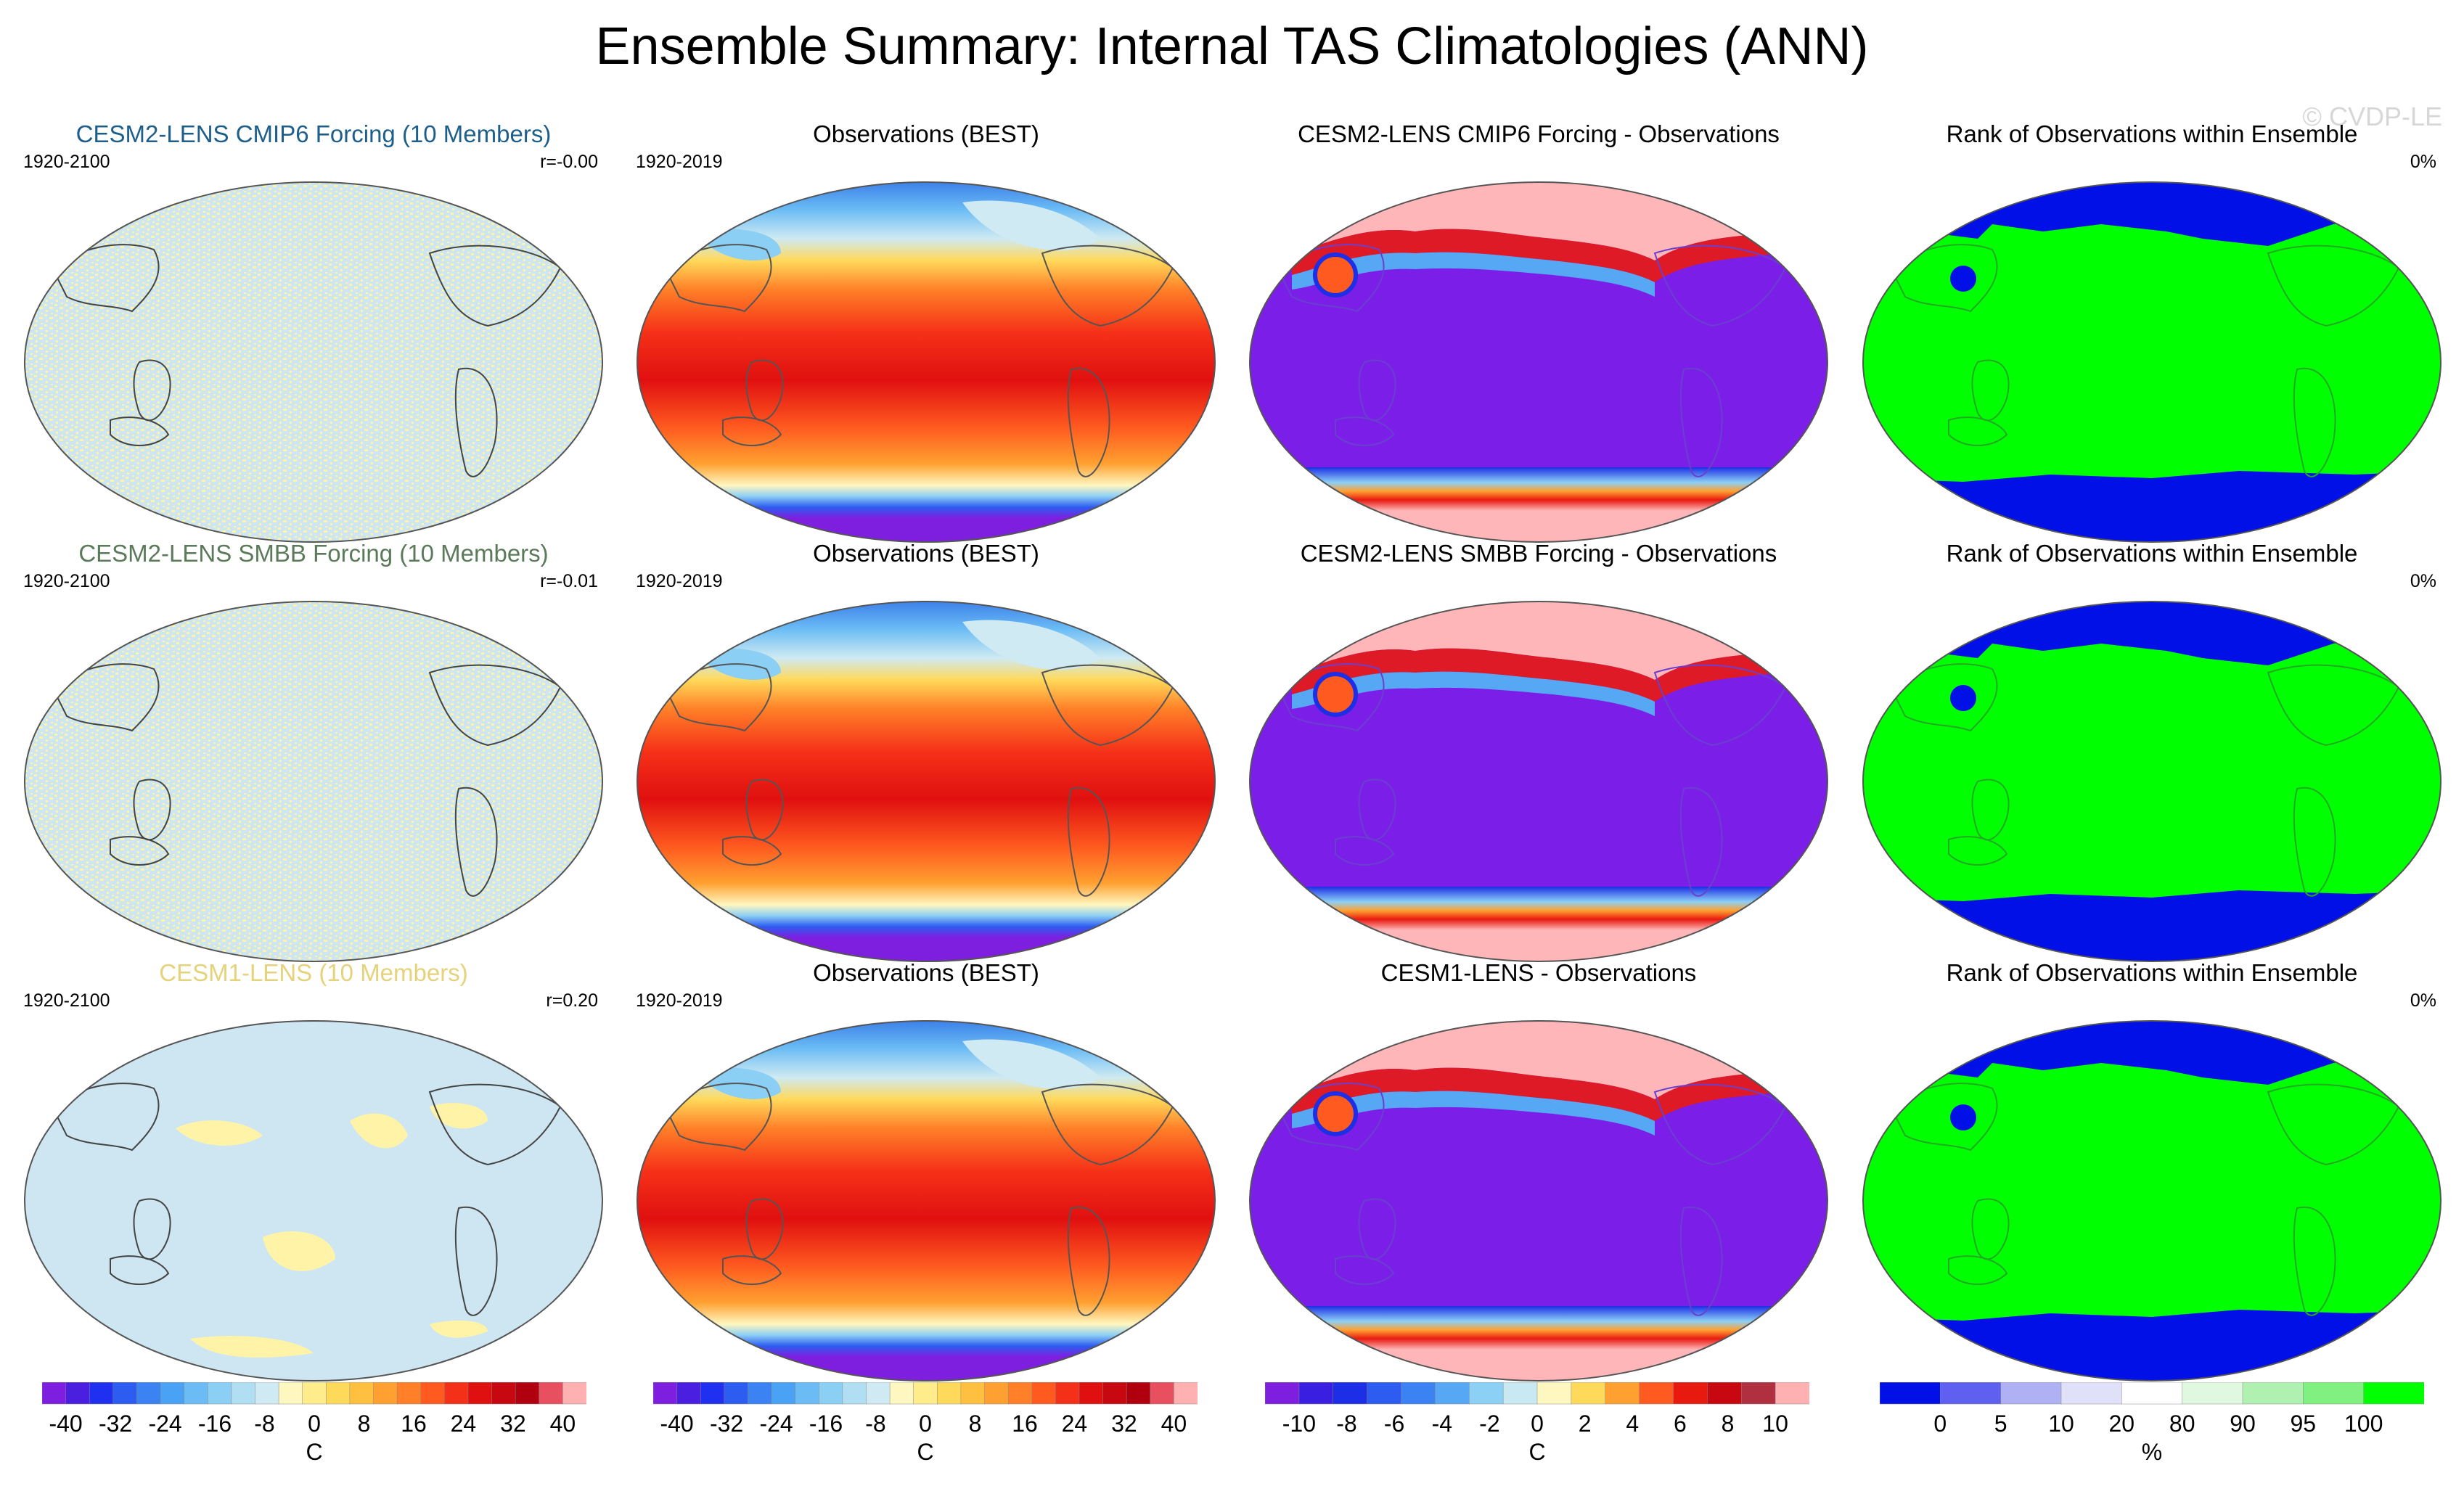 Image resolution: width=2464 pixels, height=1486 pixels. I want to click on map-obs, so click(926, 362).